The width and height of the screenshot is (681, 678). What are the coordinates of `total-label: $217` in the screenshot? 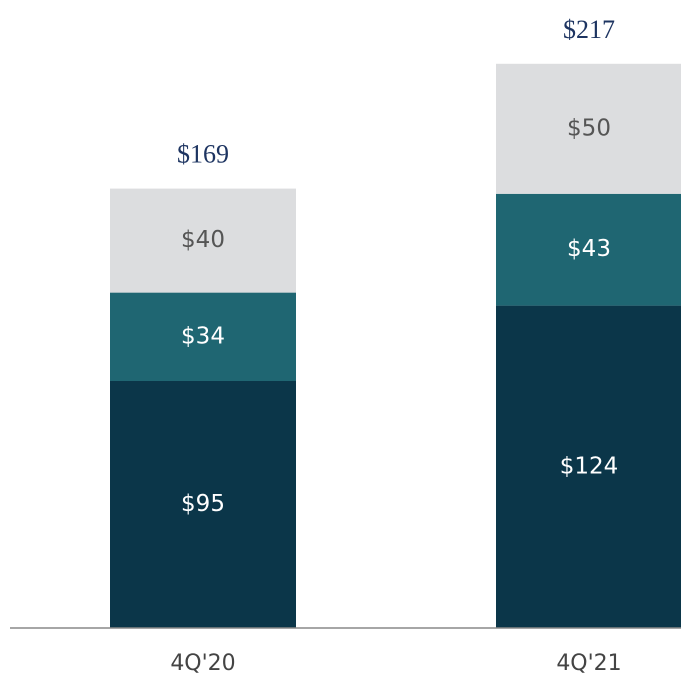 It's located at (589, 29).